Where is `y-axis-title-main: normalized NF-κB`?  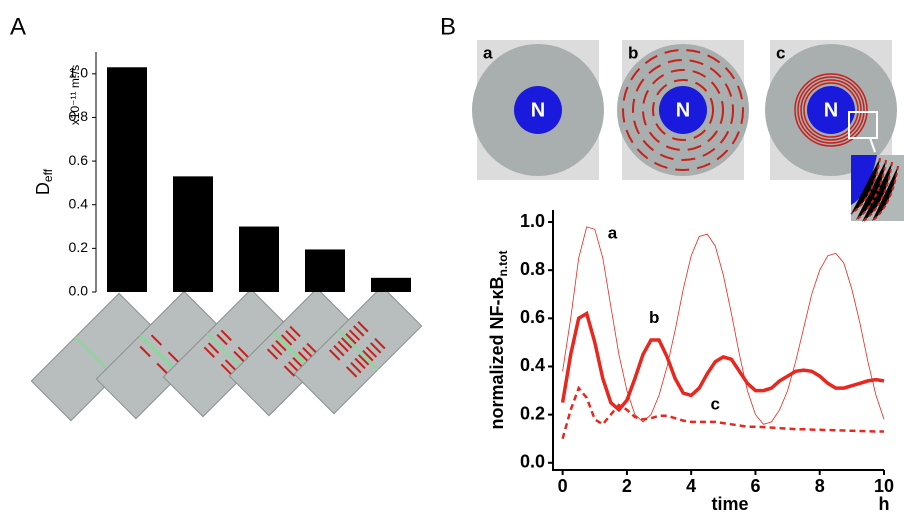
y-axis-title-main: normalized NF-κB is located at coordinates (497, 352).